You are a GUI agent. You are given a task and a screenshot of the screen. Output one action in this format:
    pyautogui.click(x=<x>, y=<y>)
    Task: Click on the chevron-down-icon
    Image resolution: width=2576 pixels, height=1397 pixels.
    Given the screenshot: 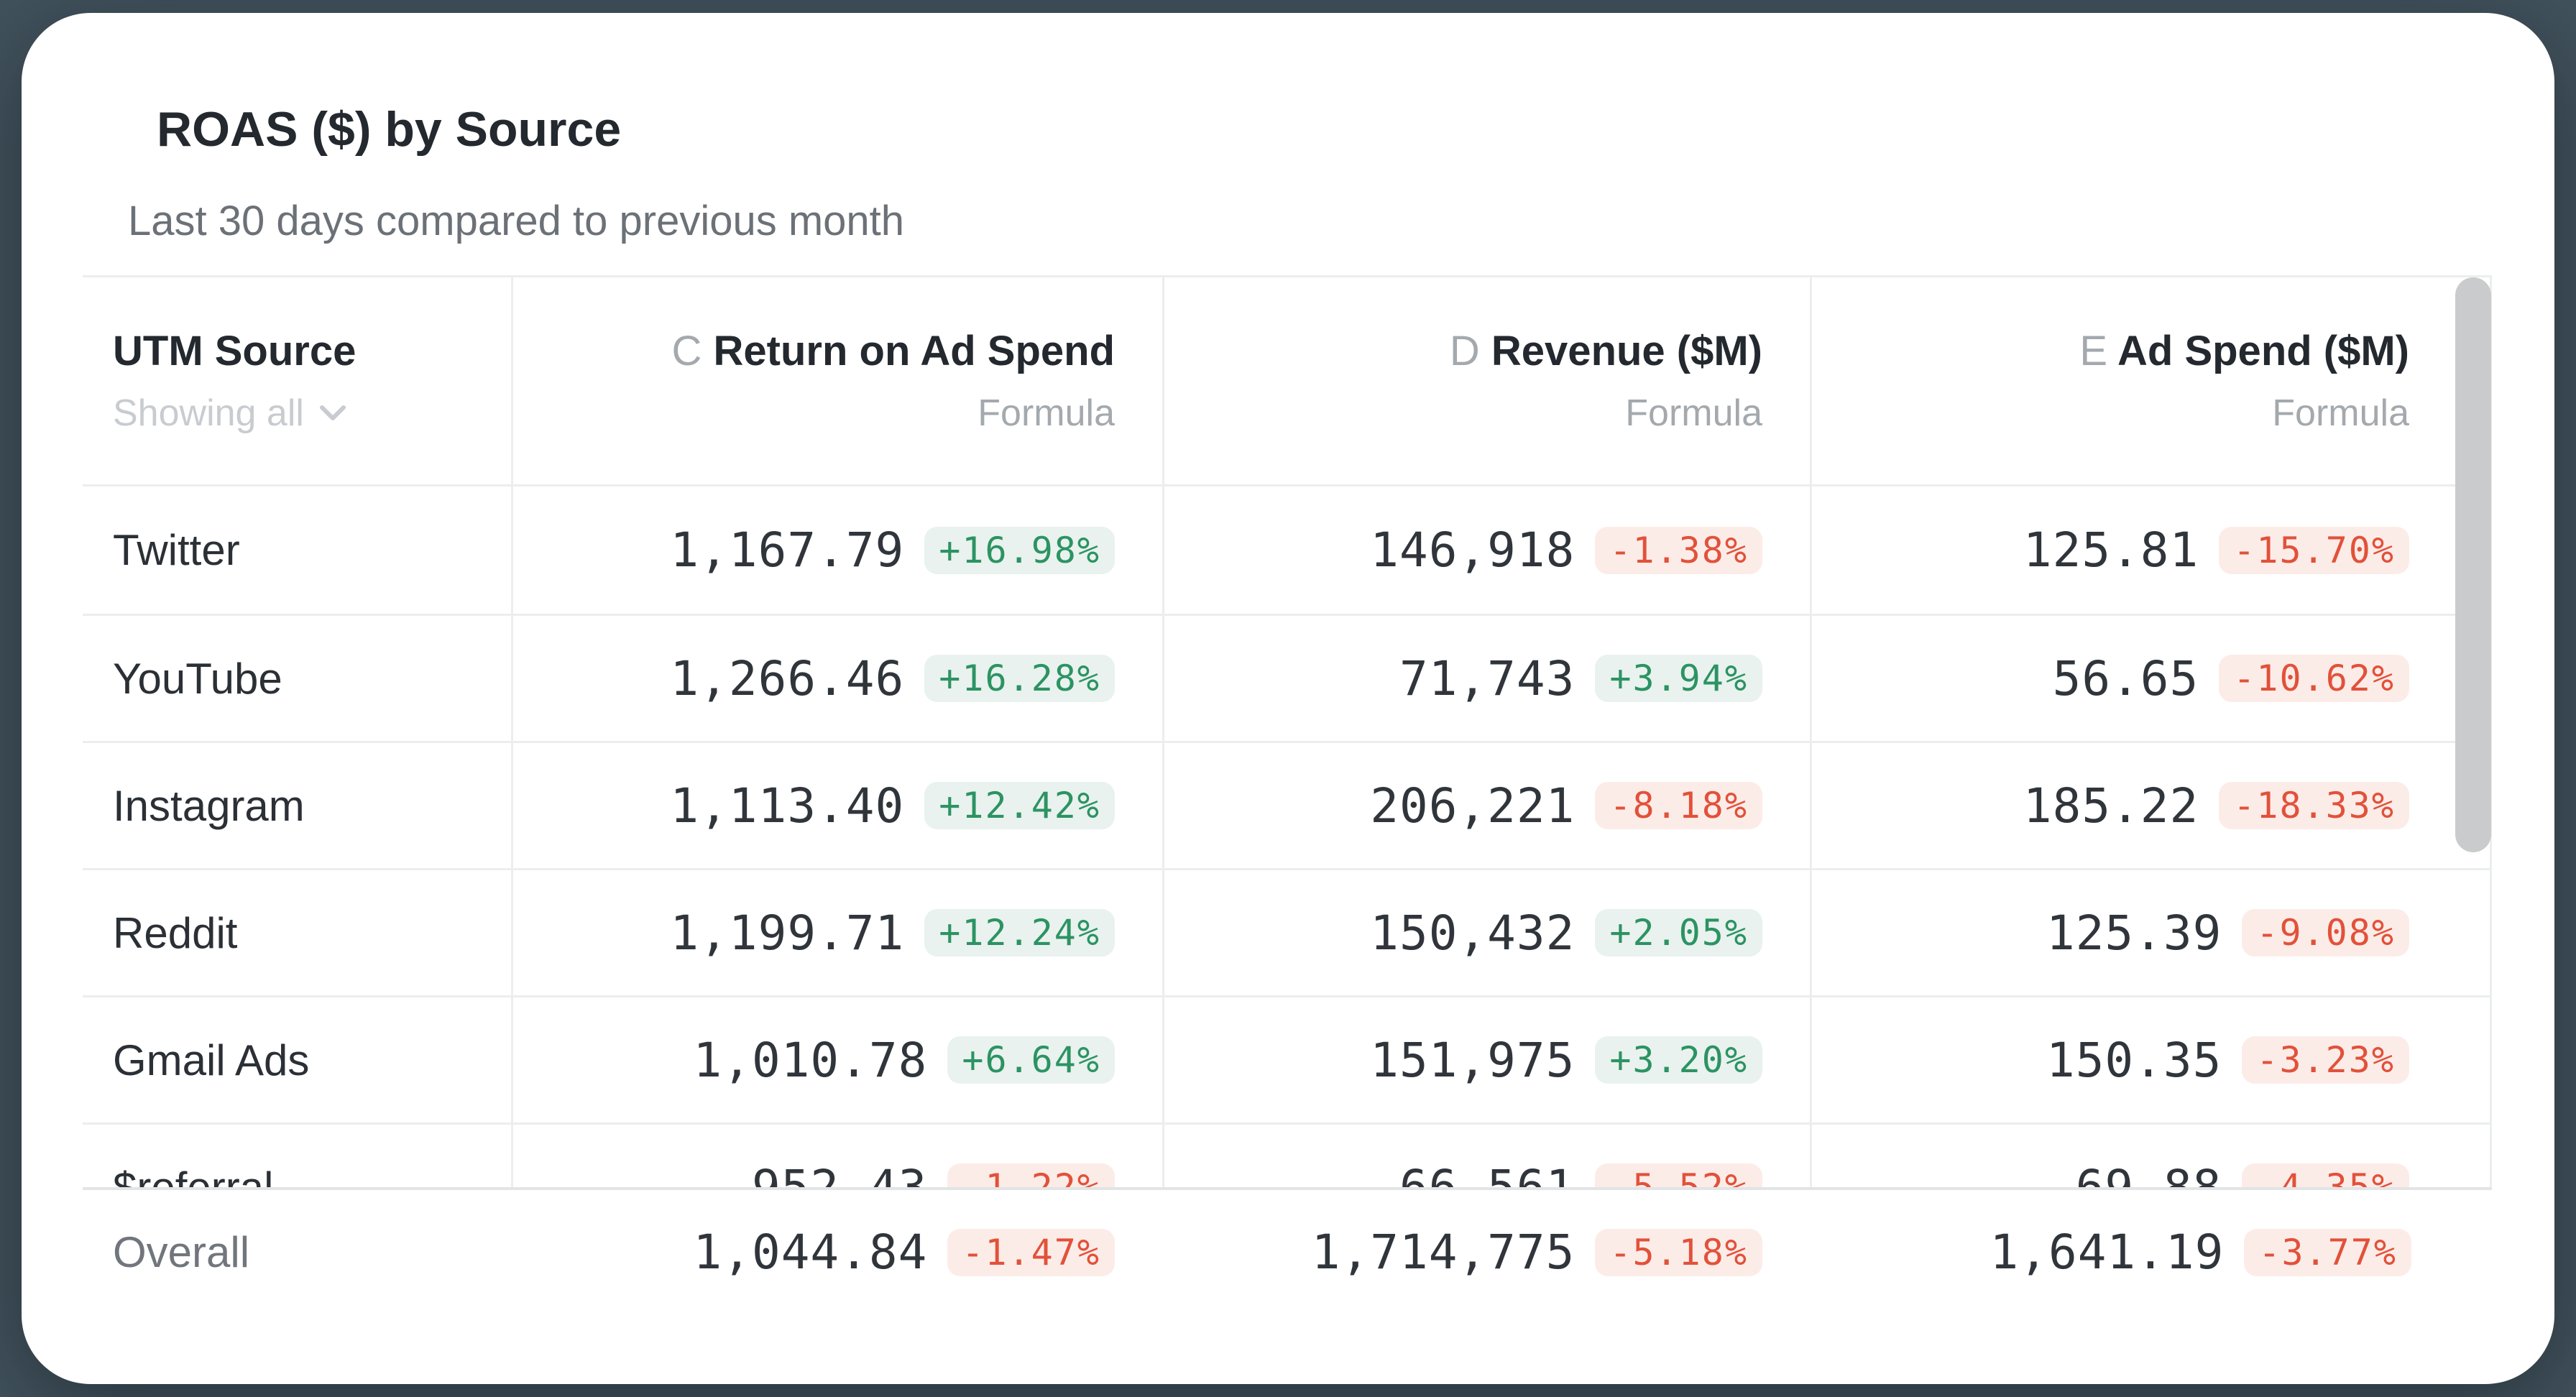 What is the action you would take?
    pyautogui.click(x=332, y=412)
    